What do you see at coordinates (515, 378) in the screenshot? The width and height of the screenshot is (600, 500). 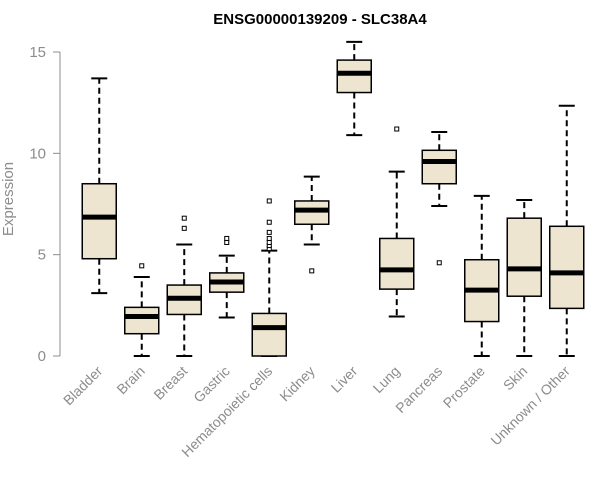 I see `x-tick-label: Skin` at bounding box center [515, 378].